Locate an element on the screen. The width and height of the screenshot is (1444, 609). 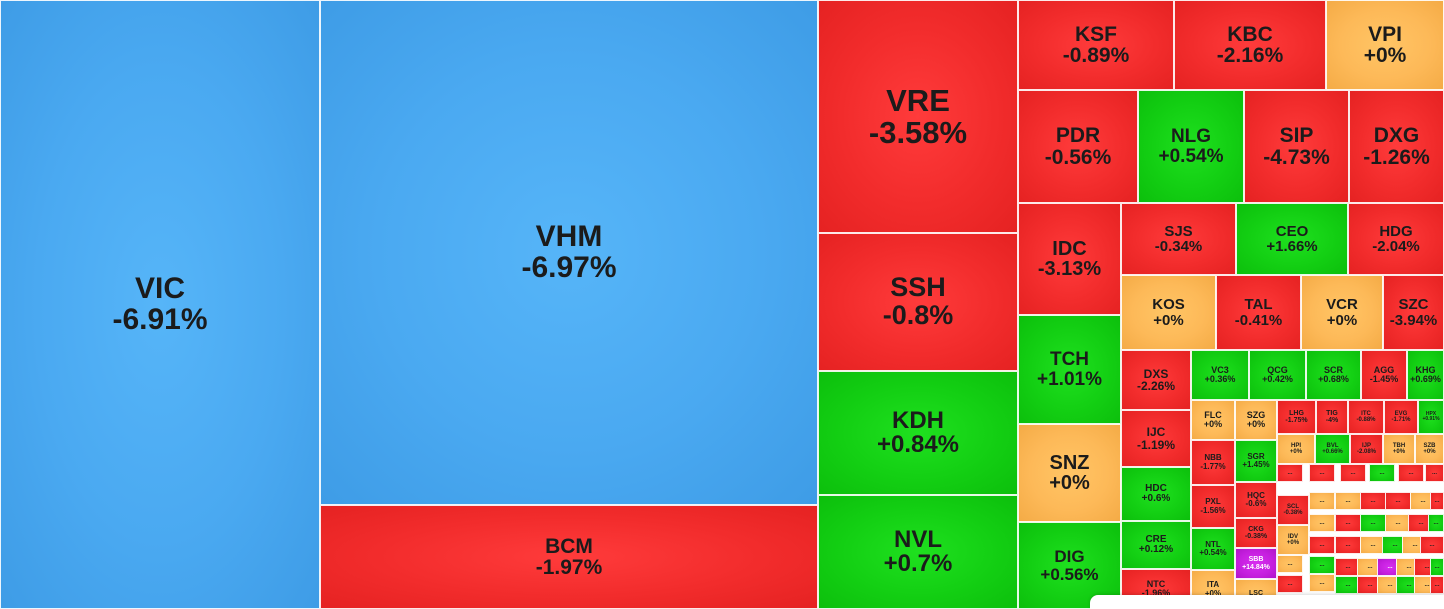
tile-tch: TCH +1.01% is located at coordinates (1069, 369).